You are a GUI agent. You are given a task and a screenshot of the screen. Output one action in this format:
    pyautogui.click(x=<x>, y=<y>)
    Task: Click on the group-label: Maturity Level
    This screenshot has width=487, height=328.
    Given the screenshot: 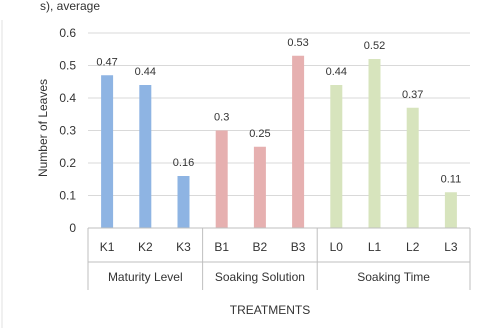 What is the action you would take?
    pyautogui.click(x=145, y=277)
    